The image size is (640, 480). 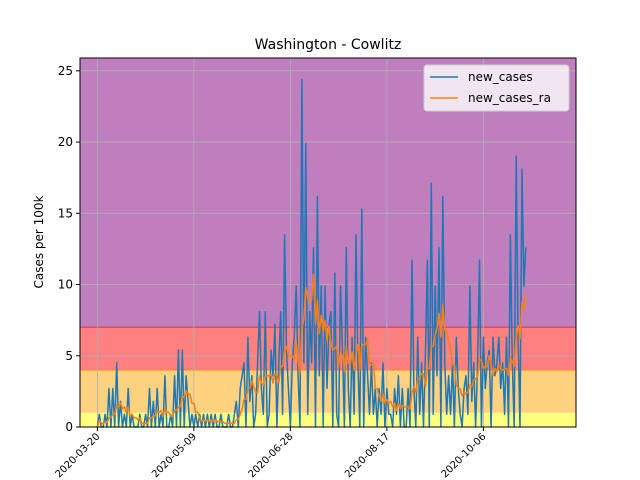 I want to click on y-tick-label-0: 0, so click(x=69, y=427).